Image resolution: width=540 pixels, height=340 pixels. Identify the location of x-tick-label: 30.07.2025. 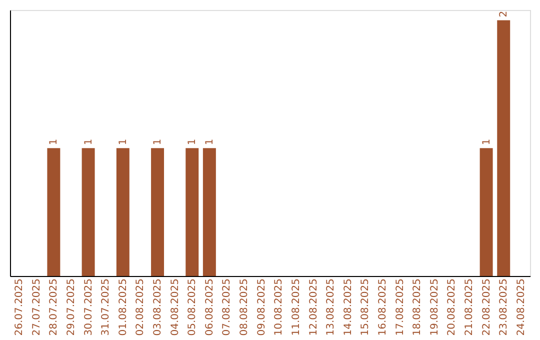
(88, 307).